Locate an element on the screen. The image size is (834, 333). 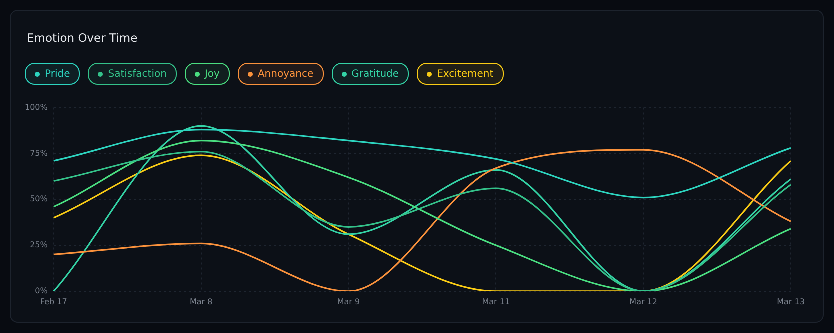
y-tick-label: 25% is located at coordinates (39, 245).